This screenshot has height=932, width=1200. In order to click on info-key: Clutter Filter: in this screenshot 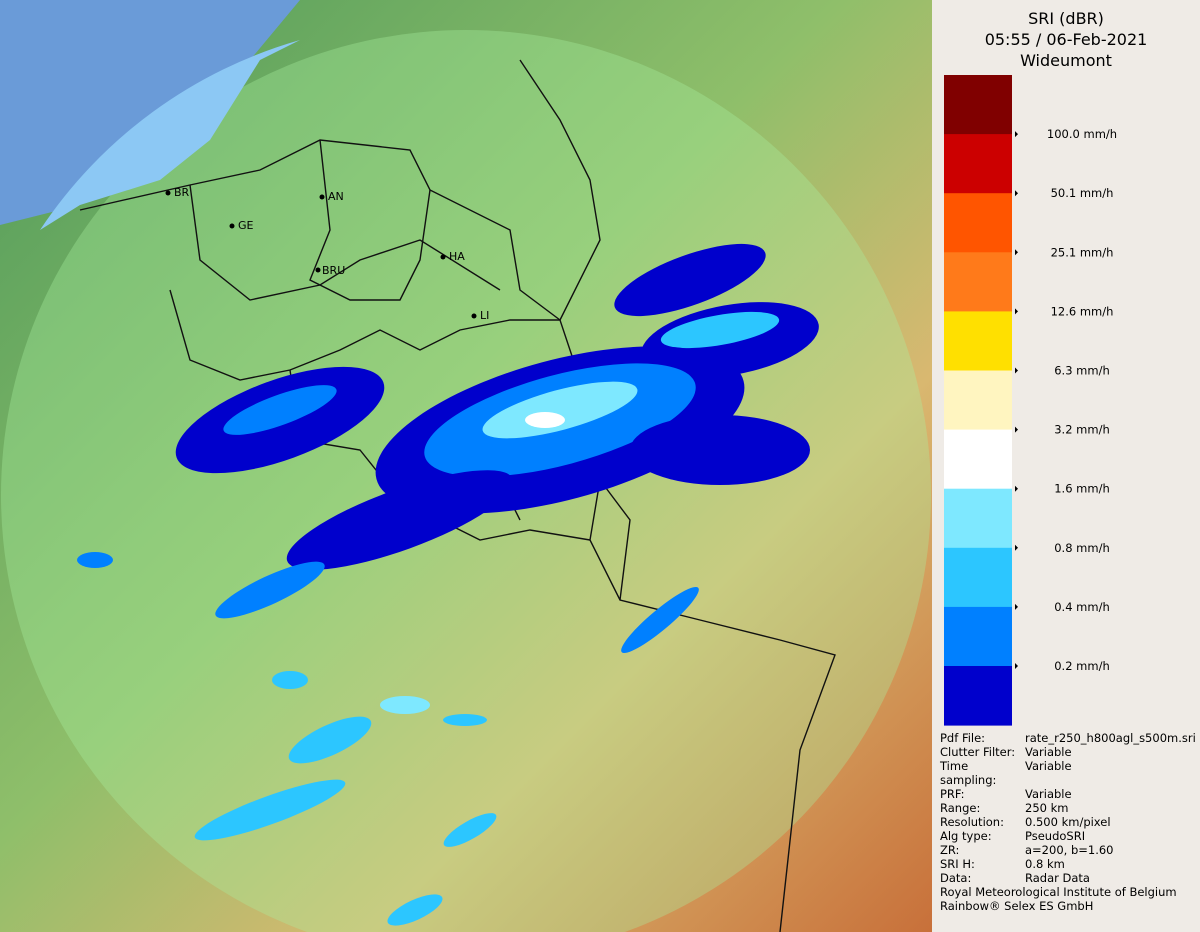, I will do `click(978, 752)`.